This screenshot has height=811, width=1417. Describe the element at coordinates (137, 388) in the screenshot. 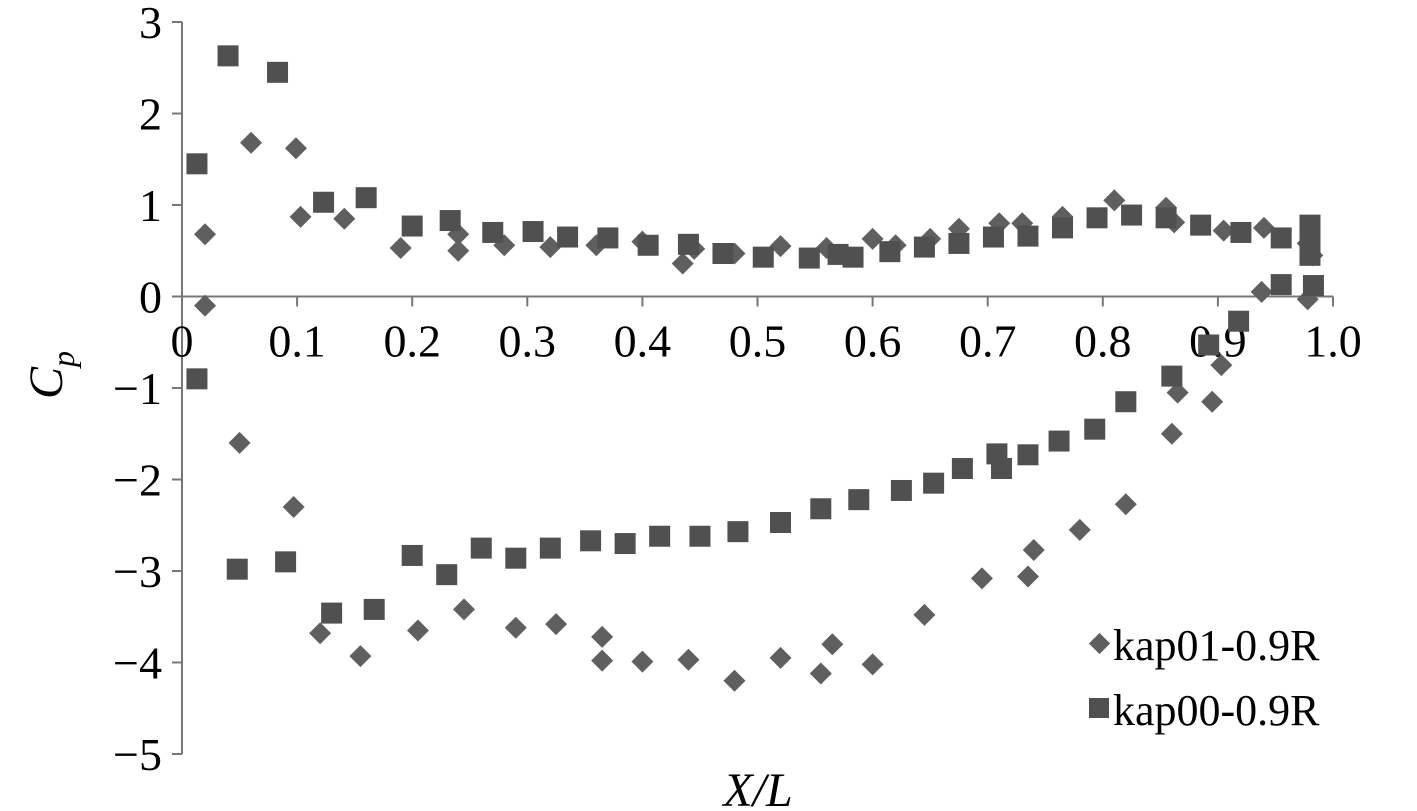

I see `y-tick-label: −1` at that location.